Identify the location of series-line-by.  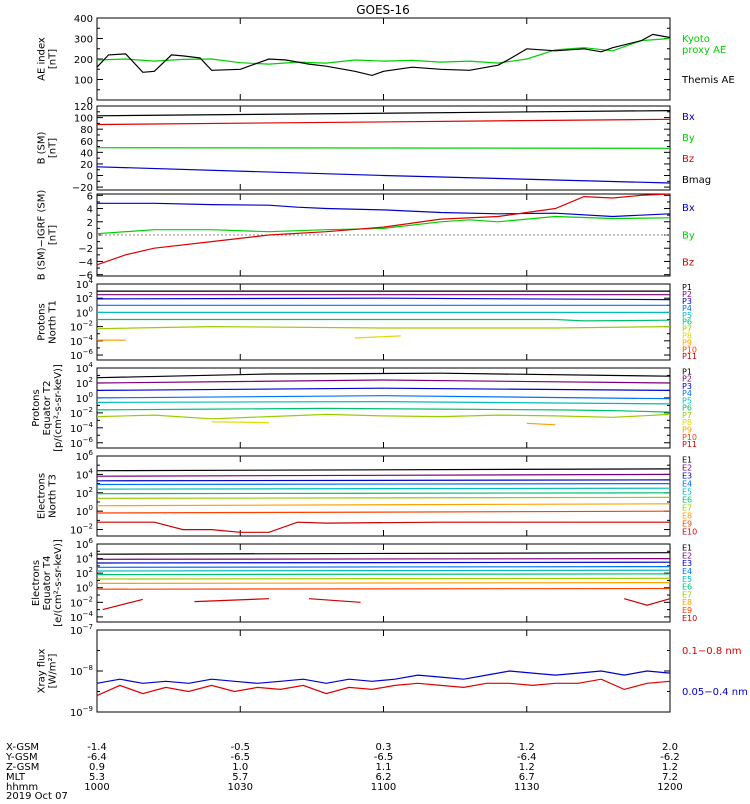
(383, 148).